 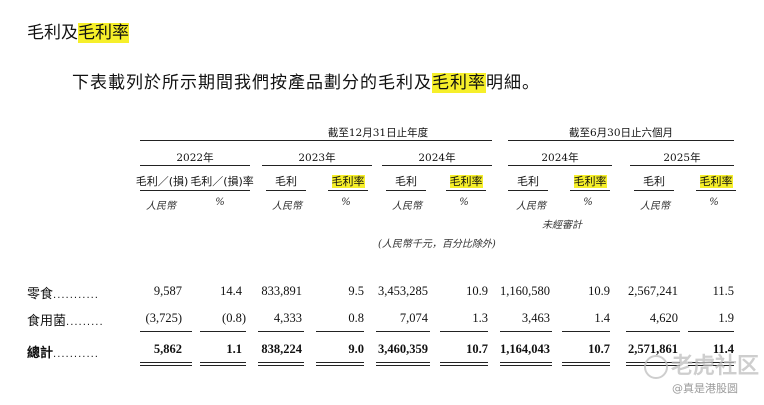 What do you see at coordinates (656, 367) in the screenshot?
I see `tiger-icon` at bounding box center [656, 367].